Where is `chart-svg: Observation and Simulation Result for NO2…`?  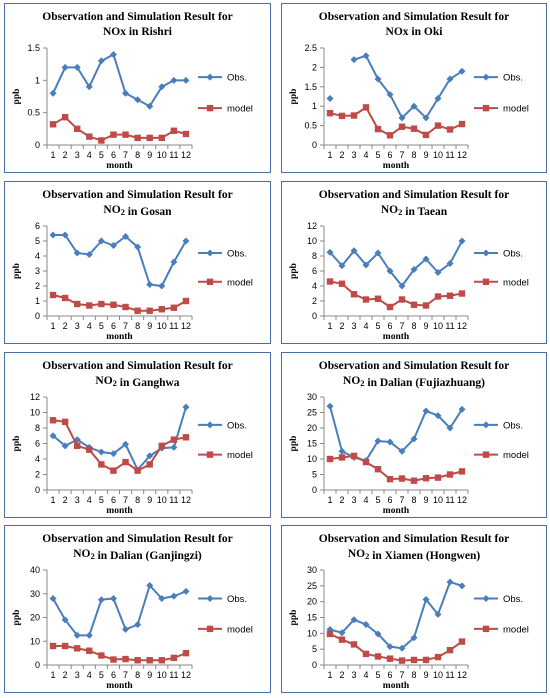 chart-svg: Observation and Simulation Result for NO2… is located at coordinates (132, 612).